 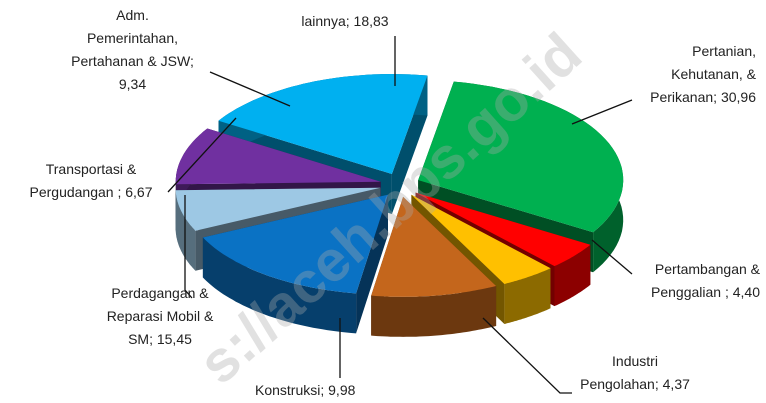 What do you see at coordinates (746, 292) in the screenshot?
I see `value-label: 4,40` at bounding box center [746, 292].